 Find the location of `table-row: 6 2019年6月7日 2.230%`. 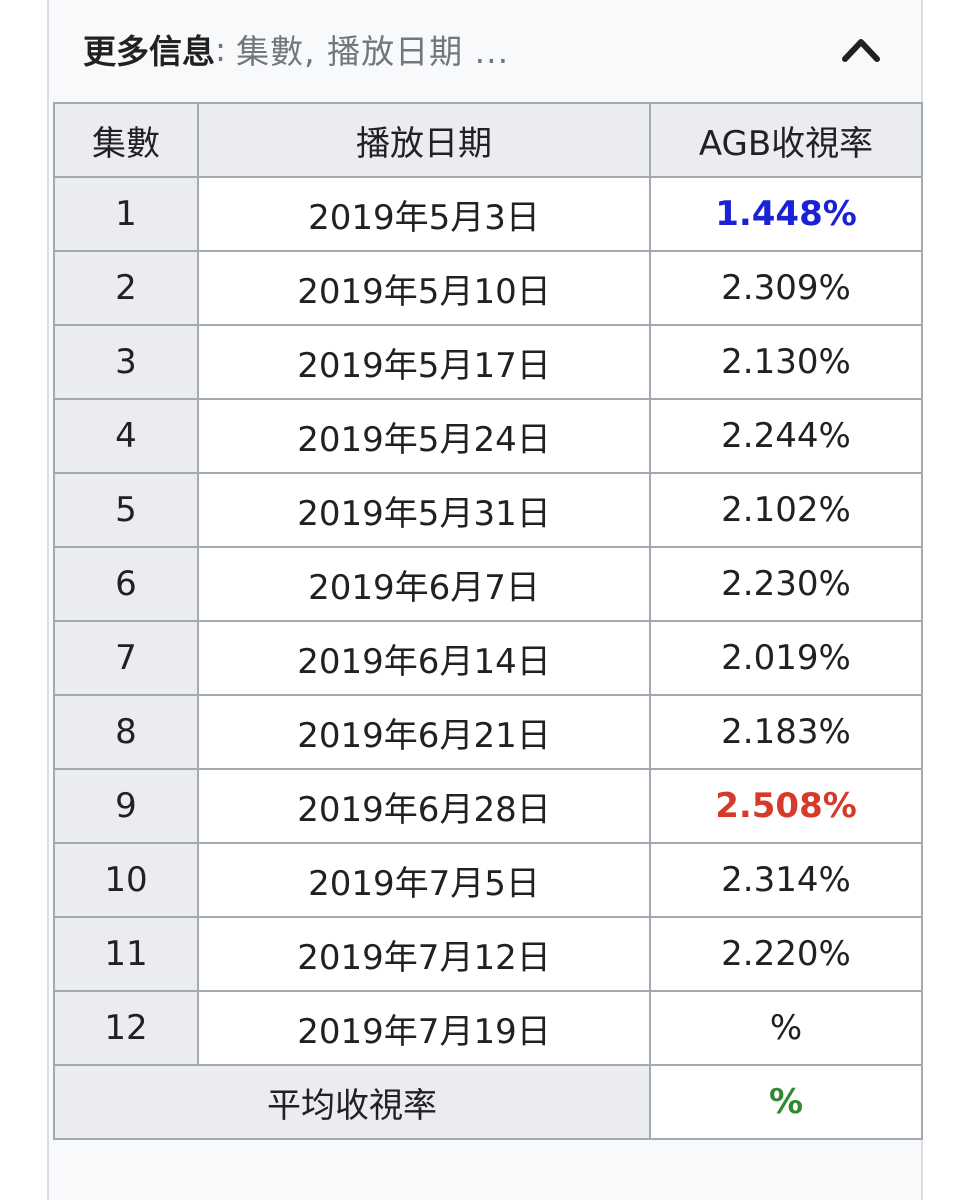

table-row: 6 2019年6月7日 2.230% is located at coordinates (488, 584).